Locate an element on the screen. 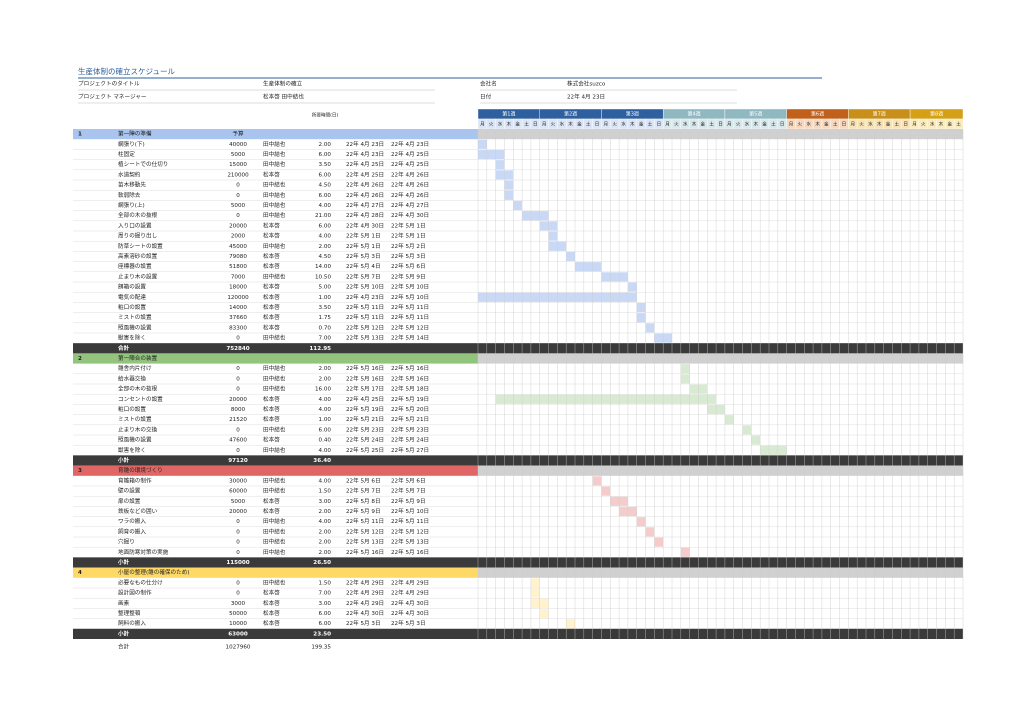 The image size is (1024, 724). start-date: 22年 5月 1日 is located at coordinates (363, 246).